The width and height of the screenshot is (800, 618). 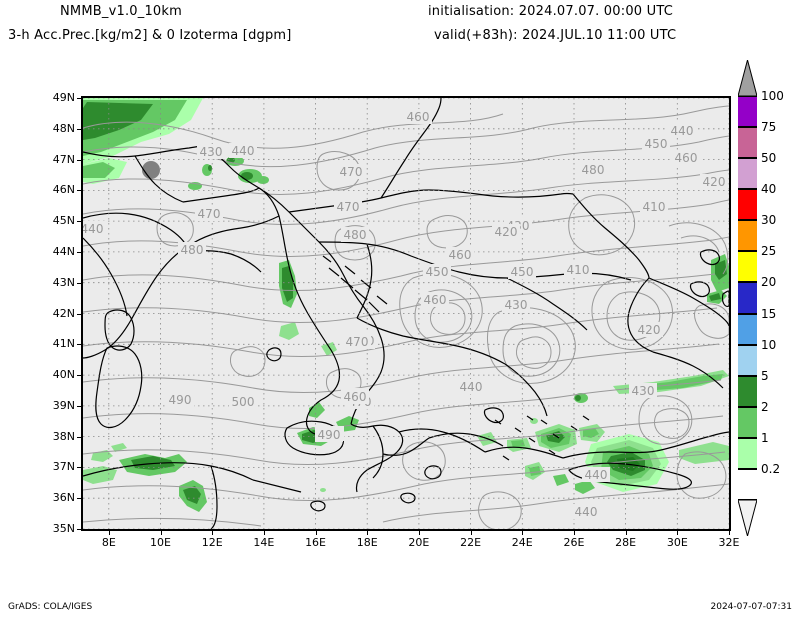 What do you see at coordinates (150, 35) in the screenshot?
I see `field-description: 3-h Acc.Prec.[kg/m2] & 0 Izoterma [dgpm]` at bounding box center [150, 35].